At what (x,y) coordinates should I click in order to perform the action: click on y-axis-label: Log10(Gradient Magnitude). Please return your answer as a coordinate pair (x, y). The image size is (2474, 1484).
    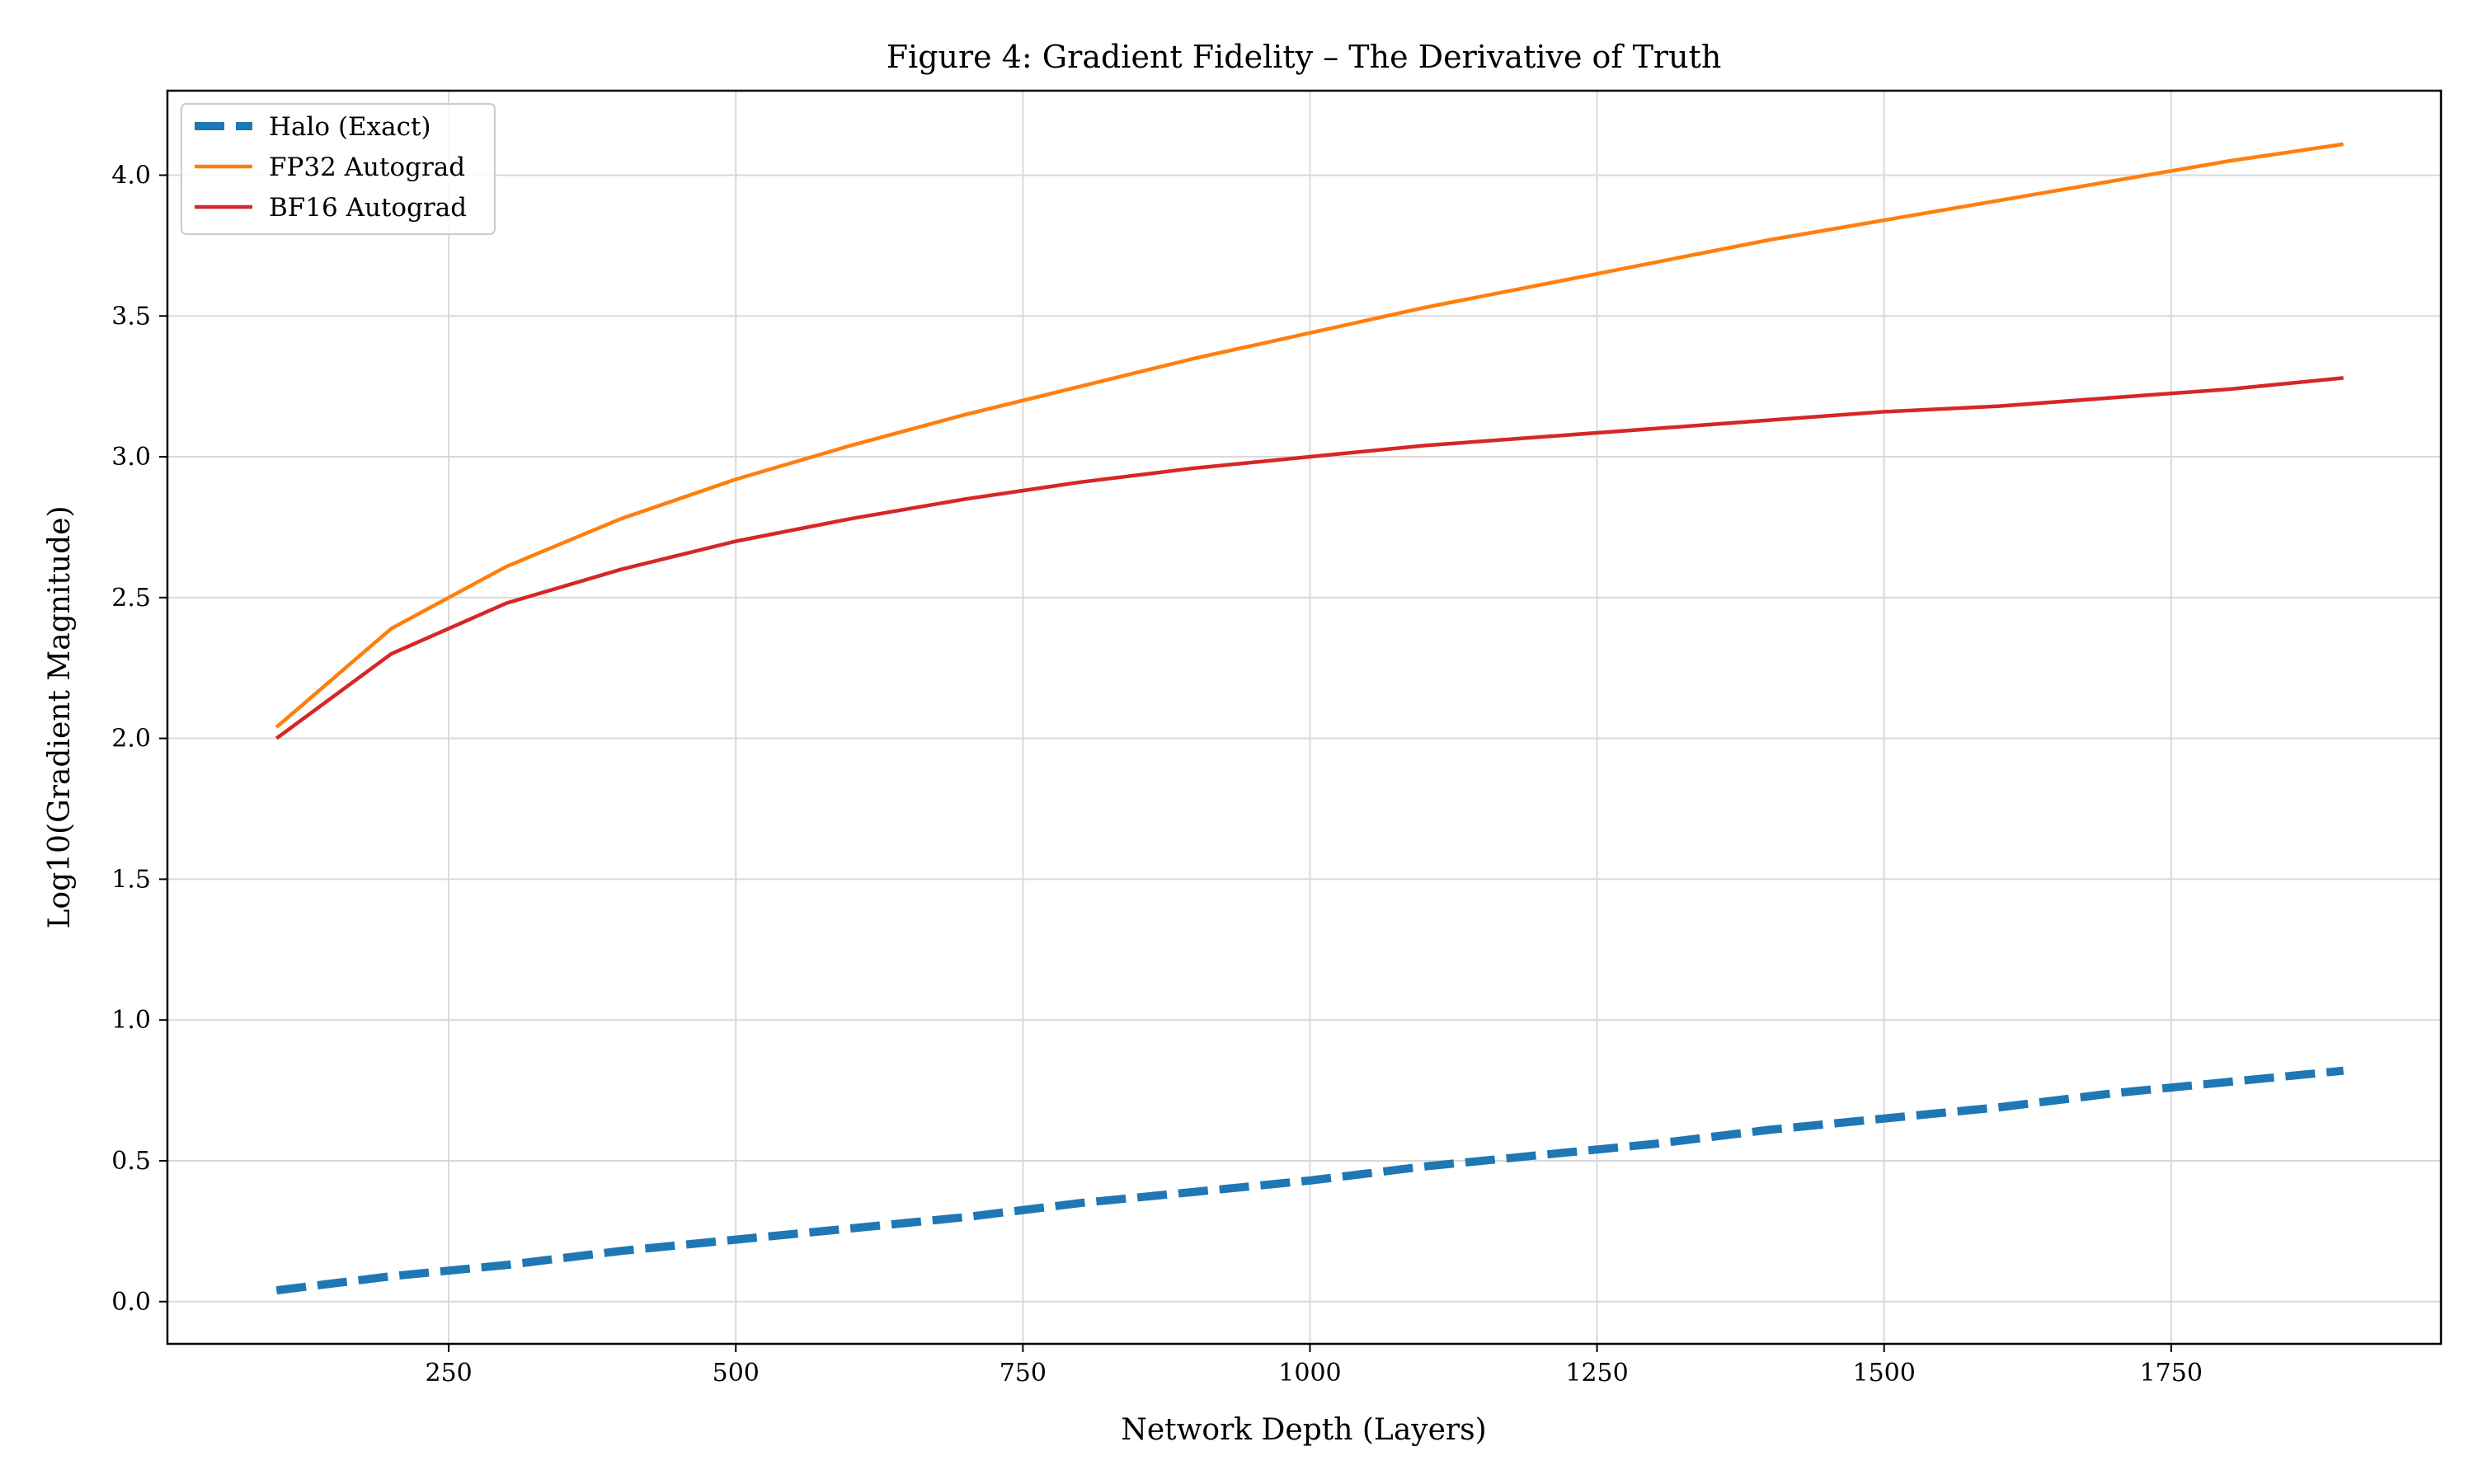
    Looking at the image, I should click on (60, 717).